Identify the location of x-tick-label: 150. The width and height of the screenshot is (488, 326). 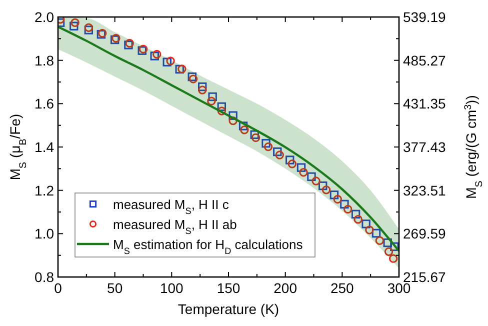
(228, 288).